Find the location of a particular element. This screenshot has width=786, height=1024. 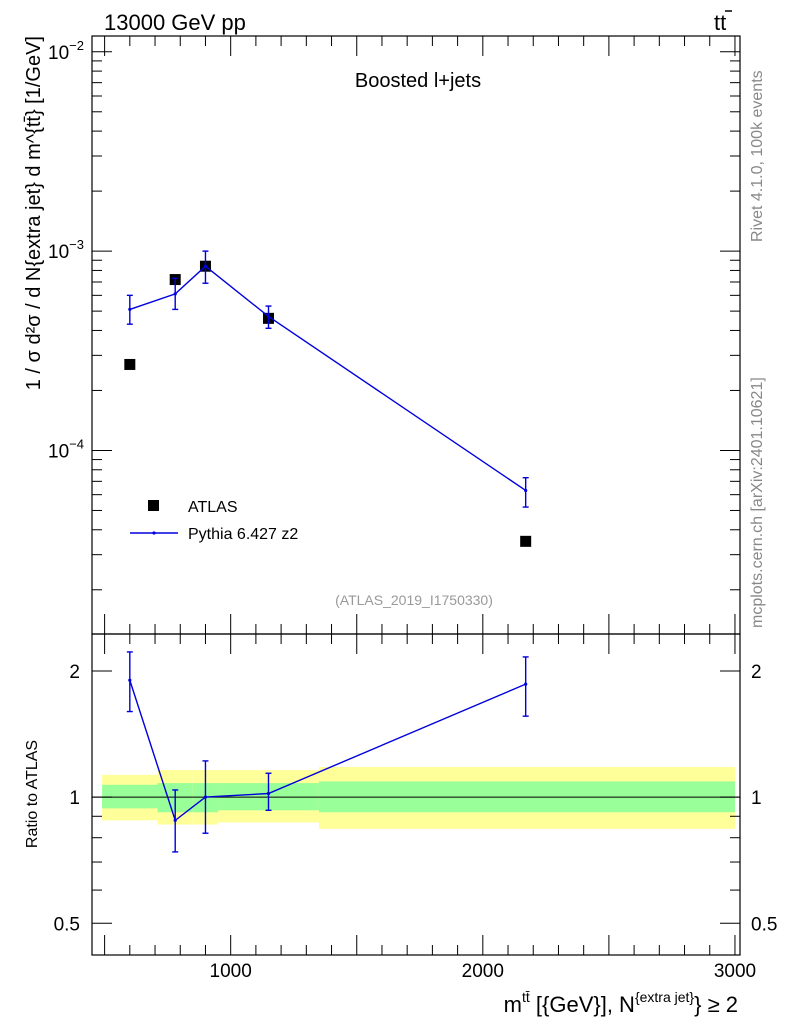

main-y-tick-label-exp: −2 is located at coordinates (76, 45).